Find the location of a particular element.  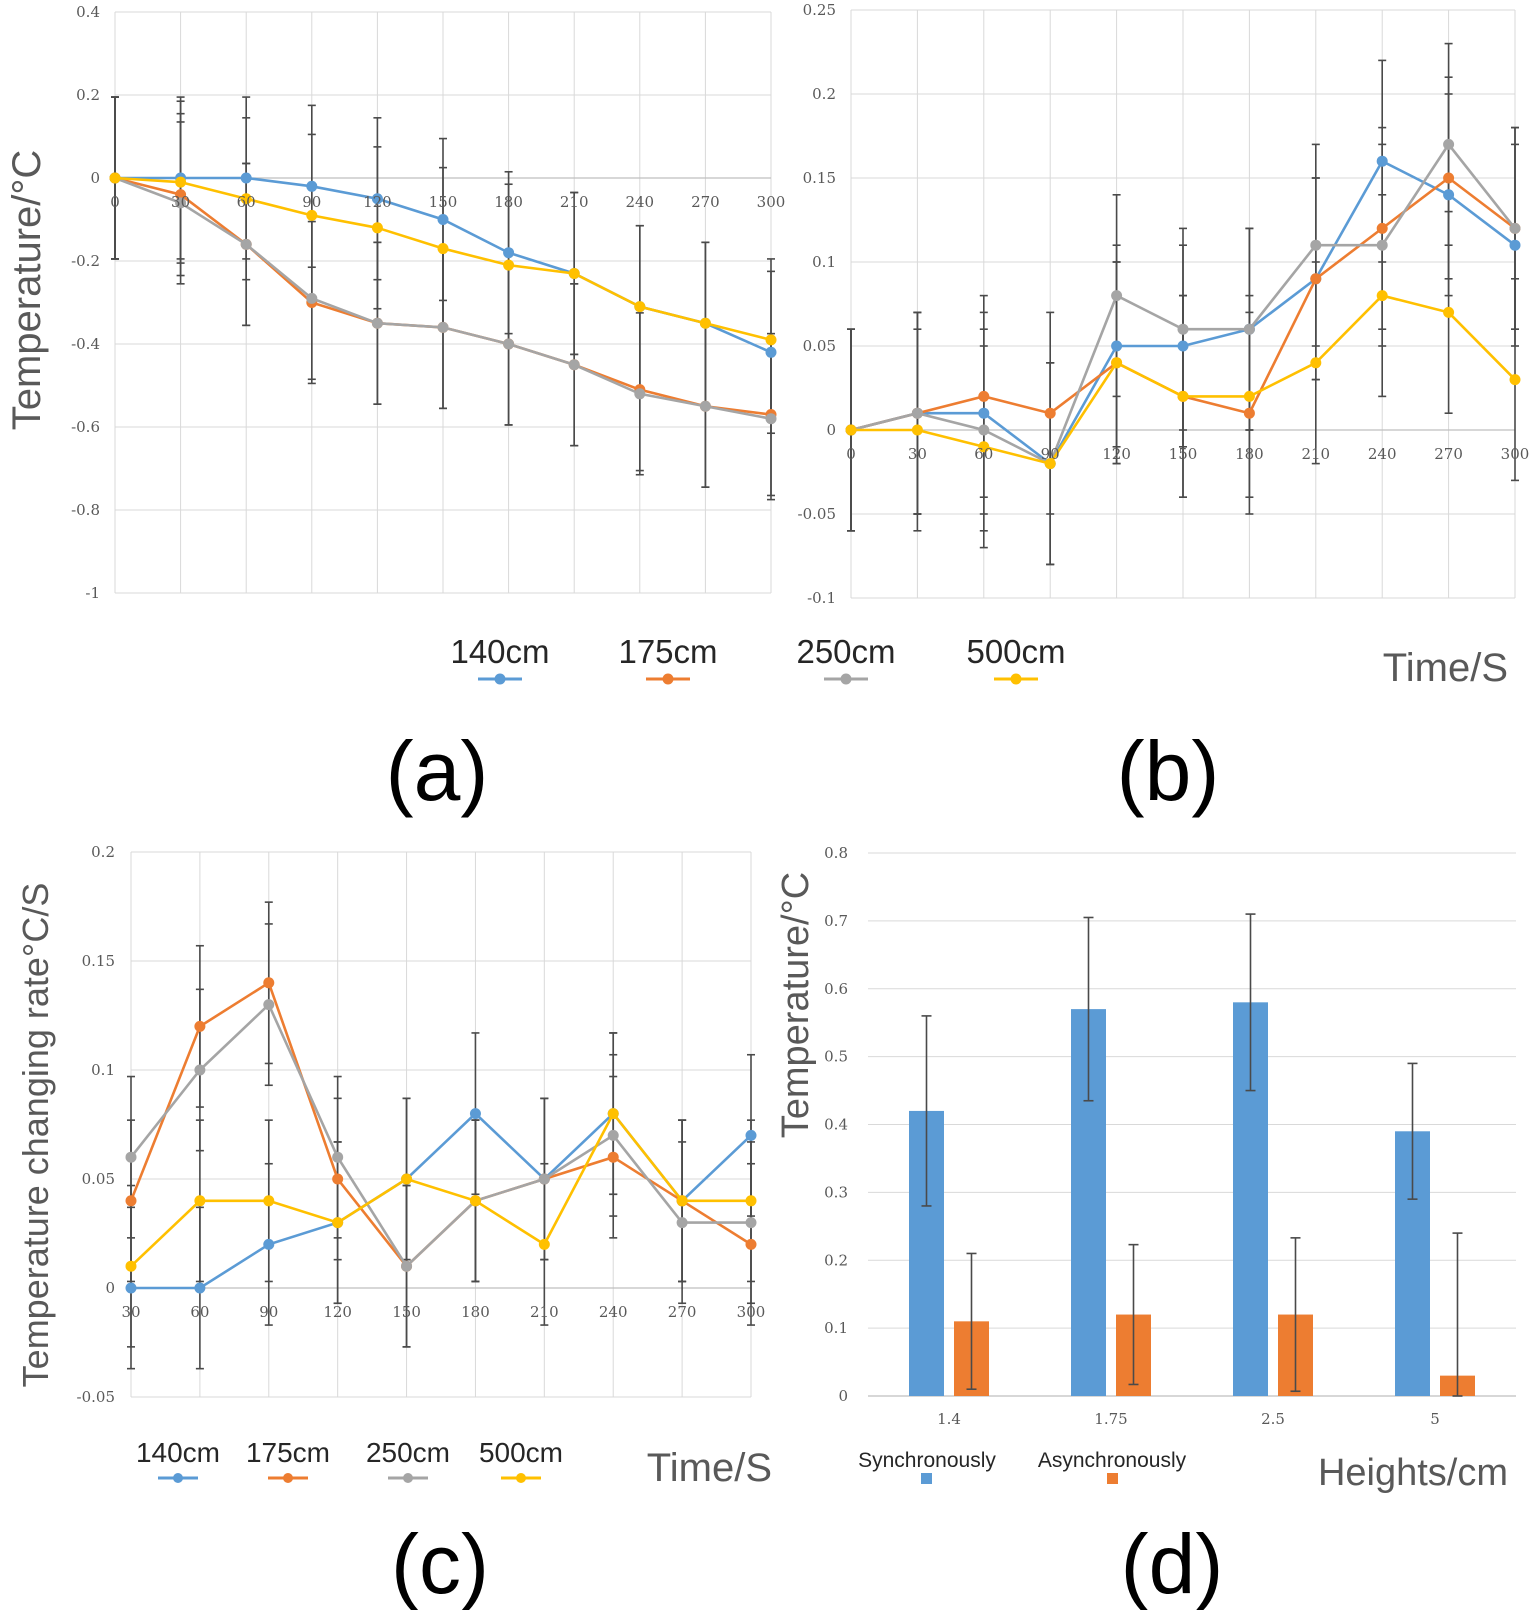

panel-a-label: (a) is located at coordinates (437, 771).